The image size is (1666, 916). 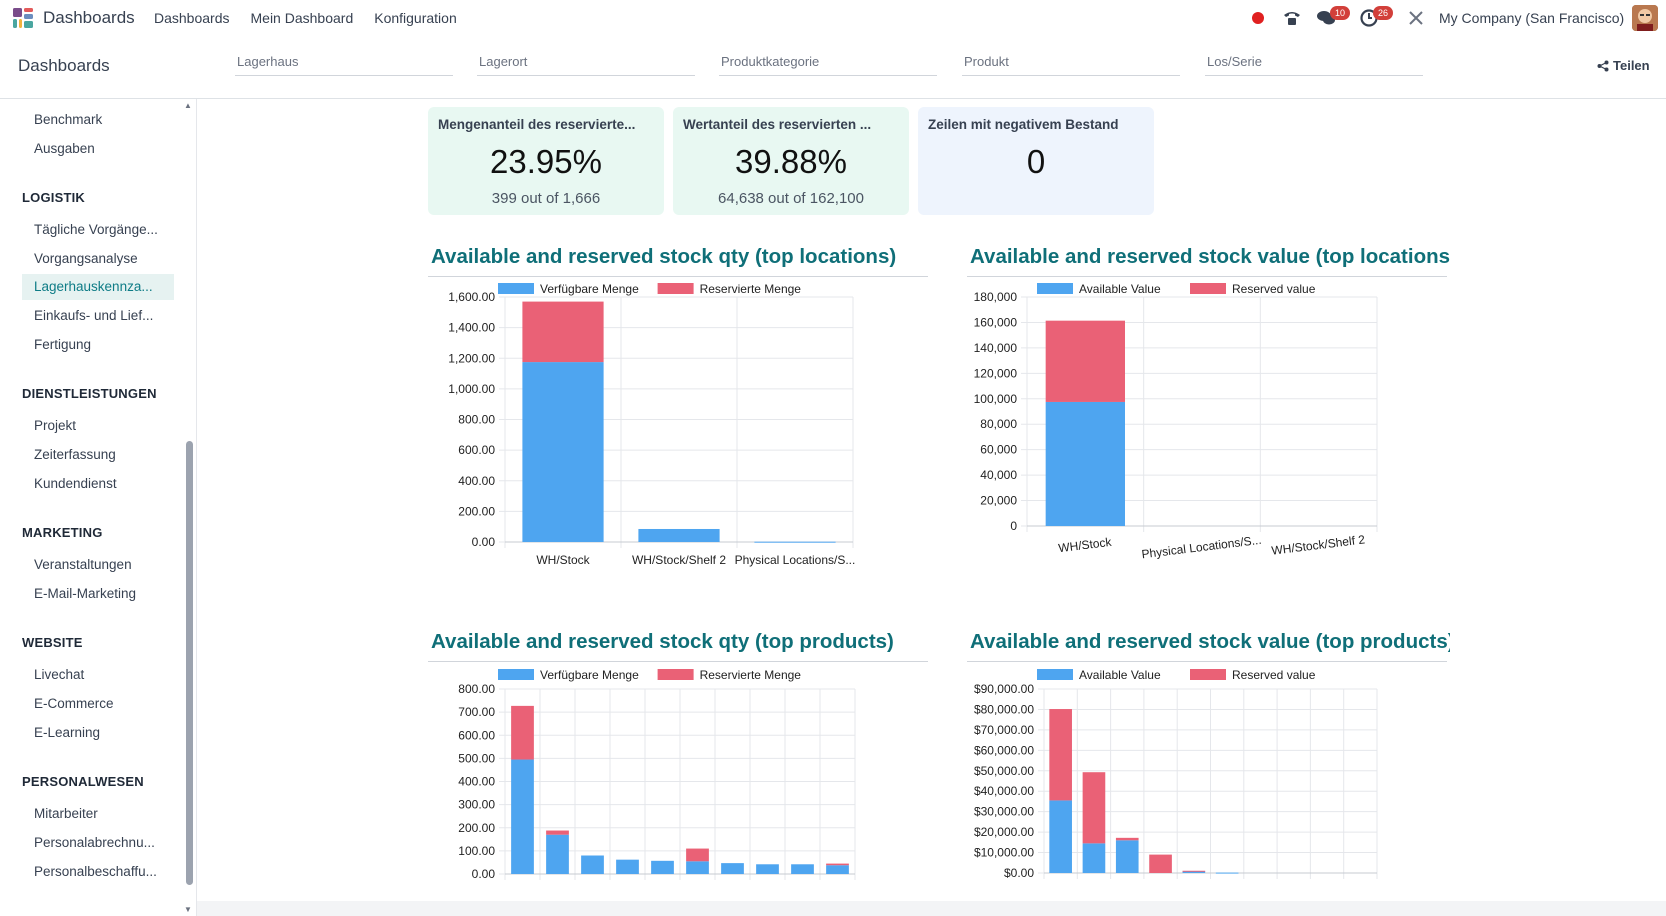 I want to click on sidebar-item-operations-analysis: Vorgangsanalyse, so click(x=86, y=258).